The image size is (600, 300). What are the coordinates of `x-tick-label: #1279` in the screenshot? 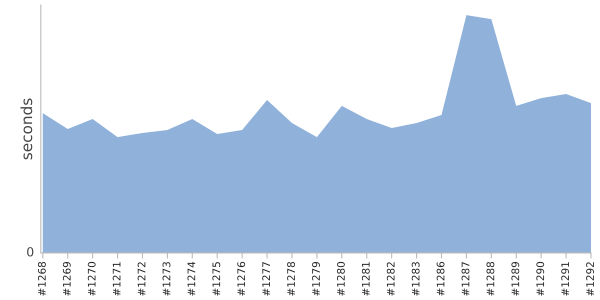 It's located at (316, 279).